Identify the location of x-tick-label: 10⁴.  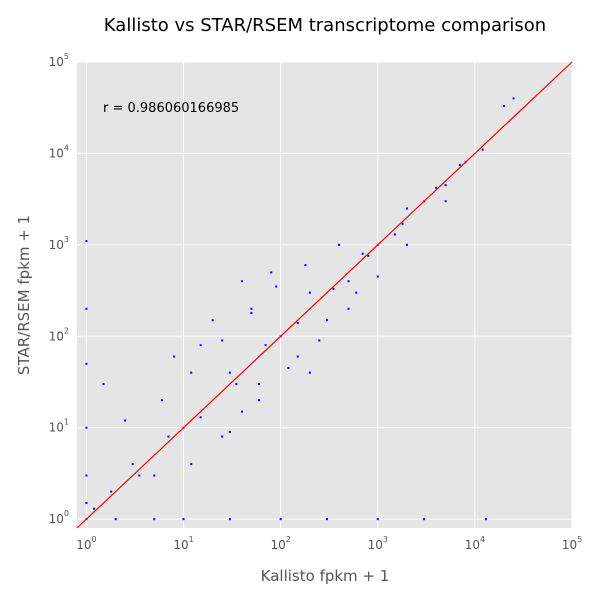
(475, 543).